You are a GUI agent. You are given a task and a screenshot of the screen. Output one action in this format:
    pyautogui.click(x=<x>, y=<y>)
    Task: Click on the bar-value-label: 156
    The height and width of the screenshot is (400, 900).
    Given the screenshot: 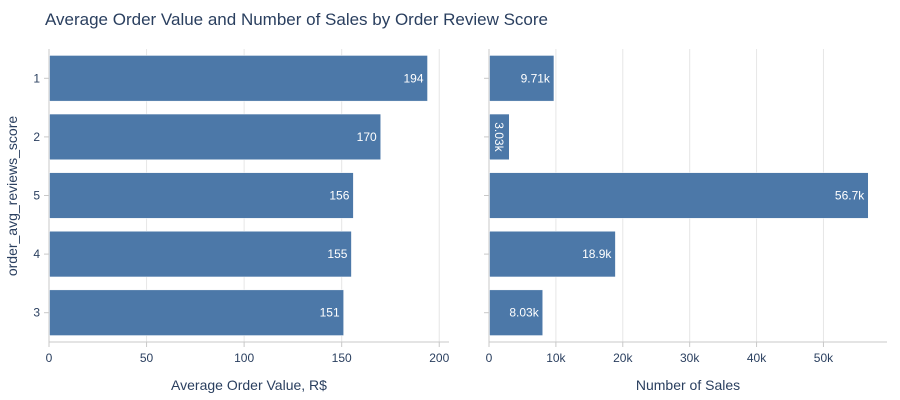 What is the action you would take?
    pyautogui.click(x=339, y=196)
    